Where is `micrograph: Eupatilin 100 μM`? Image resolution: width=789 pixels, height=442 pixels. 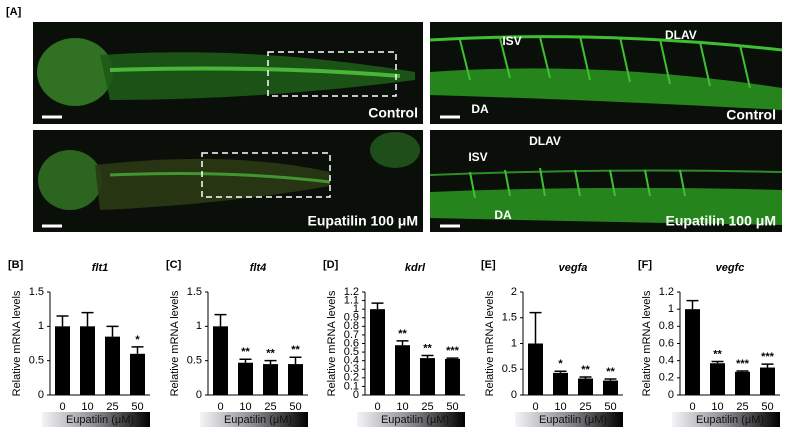 micrograph: Eupatilin 100 μM is located at coordinates (228, 181).